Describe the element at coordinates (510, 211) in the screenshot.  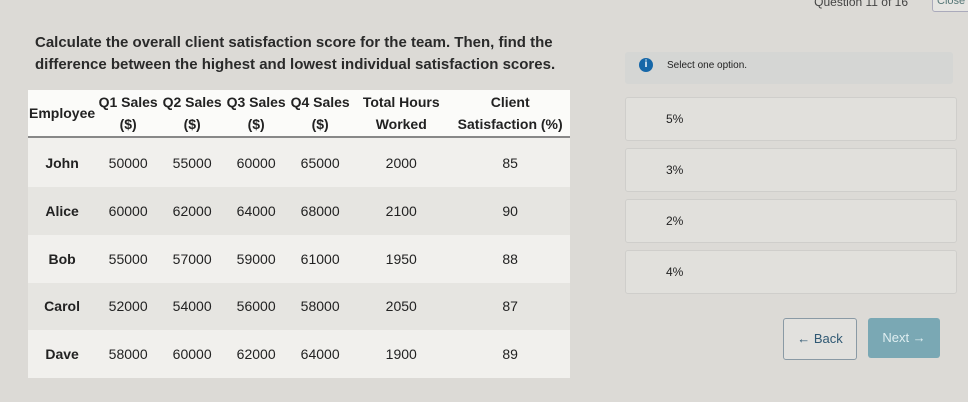
I see `table-cell: 90` at that location.